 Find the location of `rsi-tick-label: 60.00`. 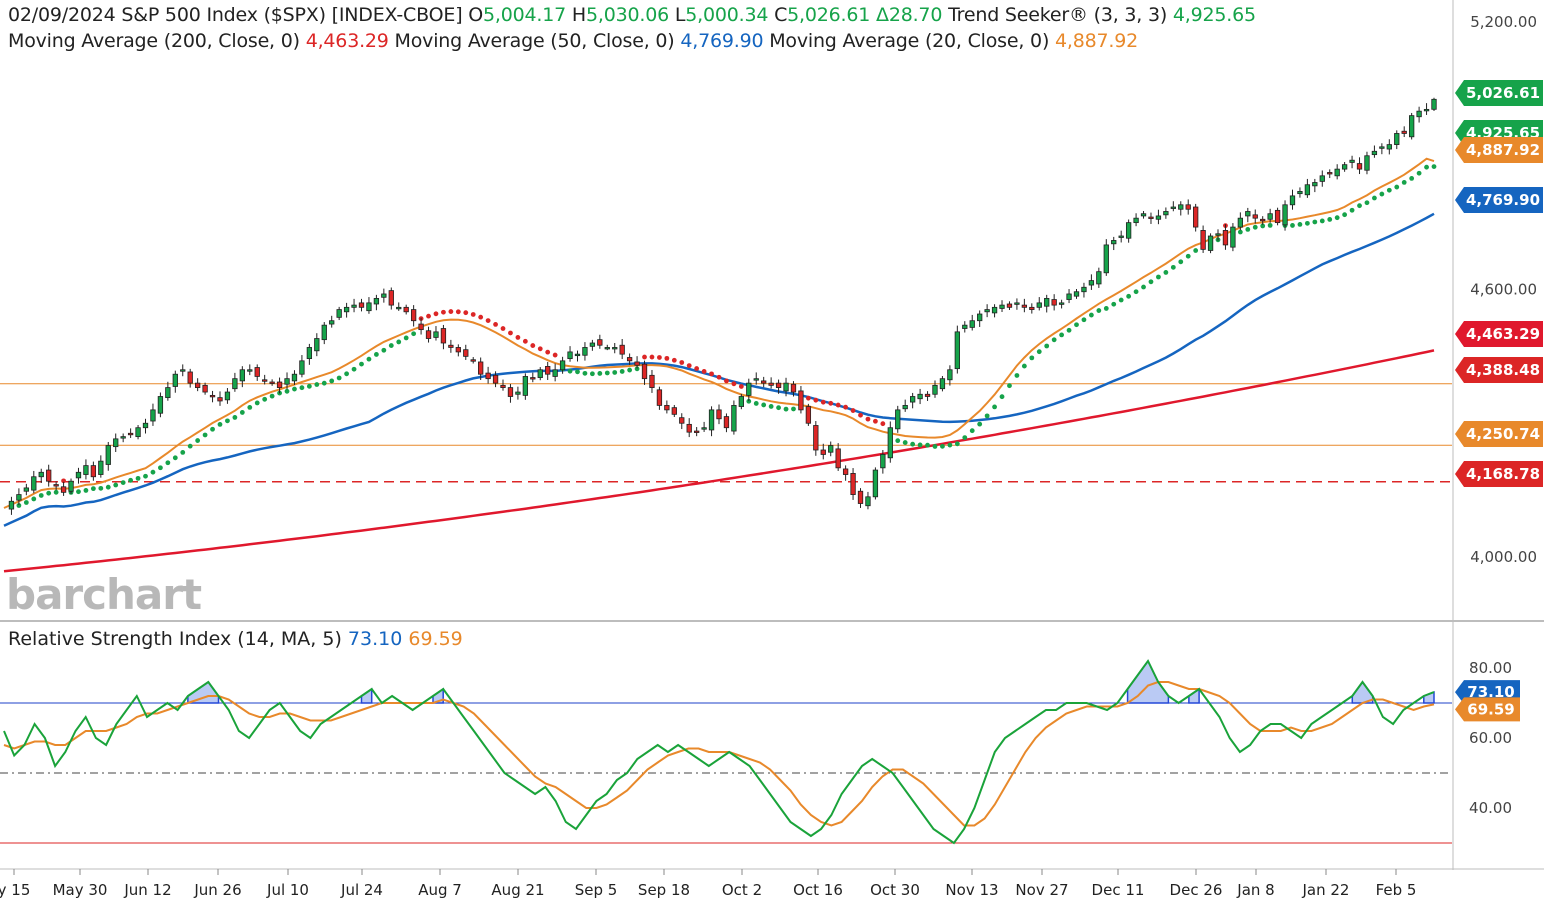

rsi-tick-label: 60.00 is located at coordinates (1490, 738).